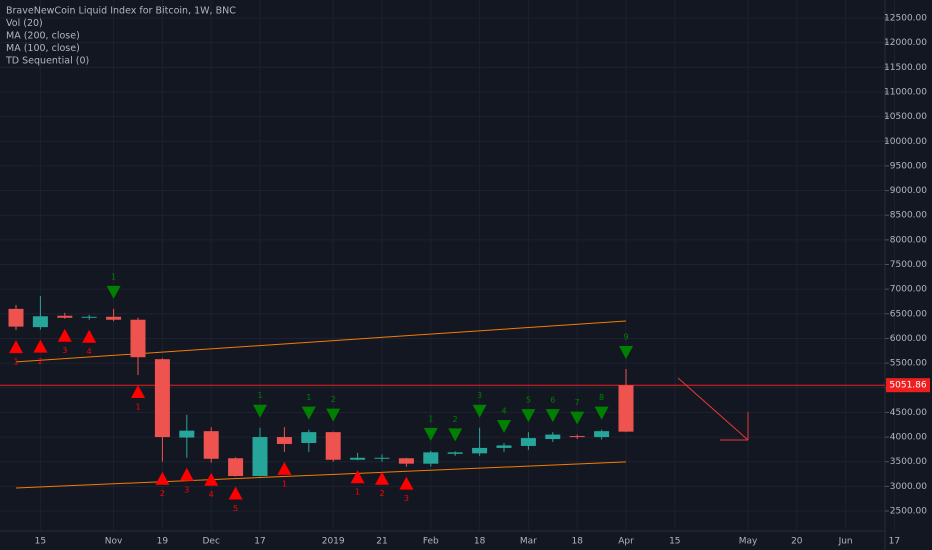  What do you see at coordinates (905, 68) in the screenshot?
I see `y-tick-label: 11500.00` at bounding box center [905, 68].